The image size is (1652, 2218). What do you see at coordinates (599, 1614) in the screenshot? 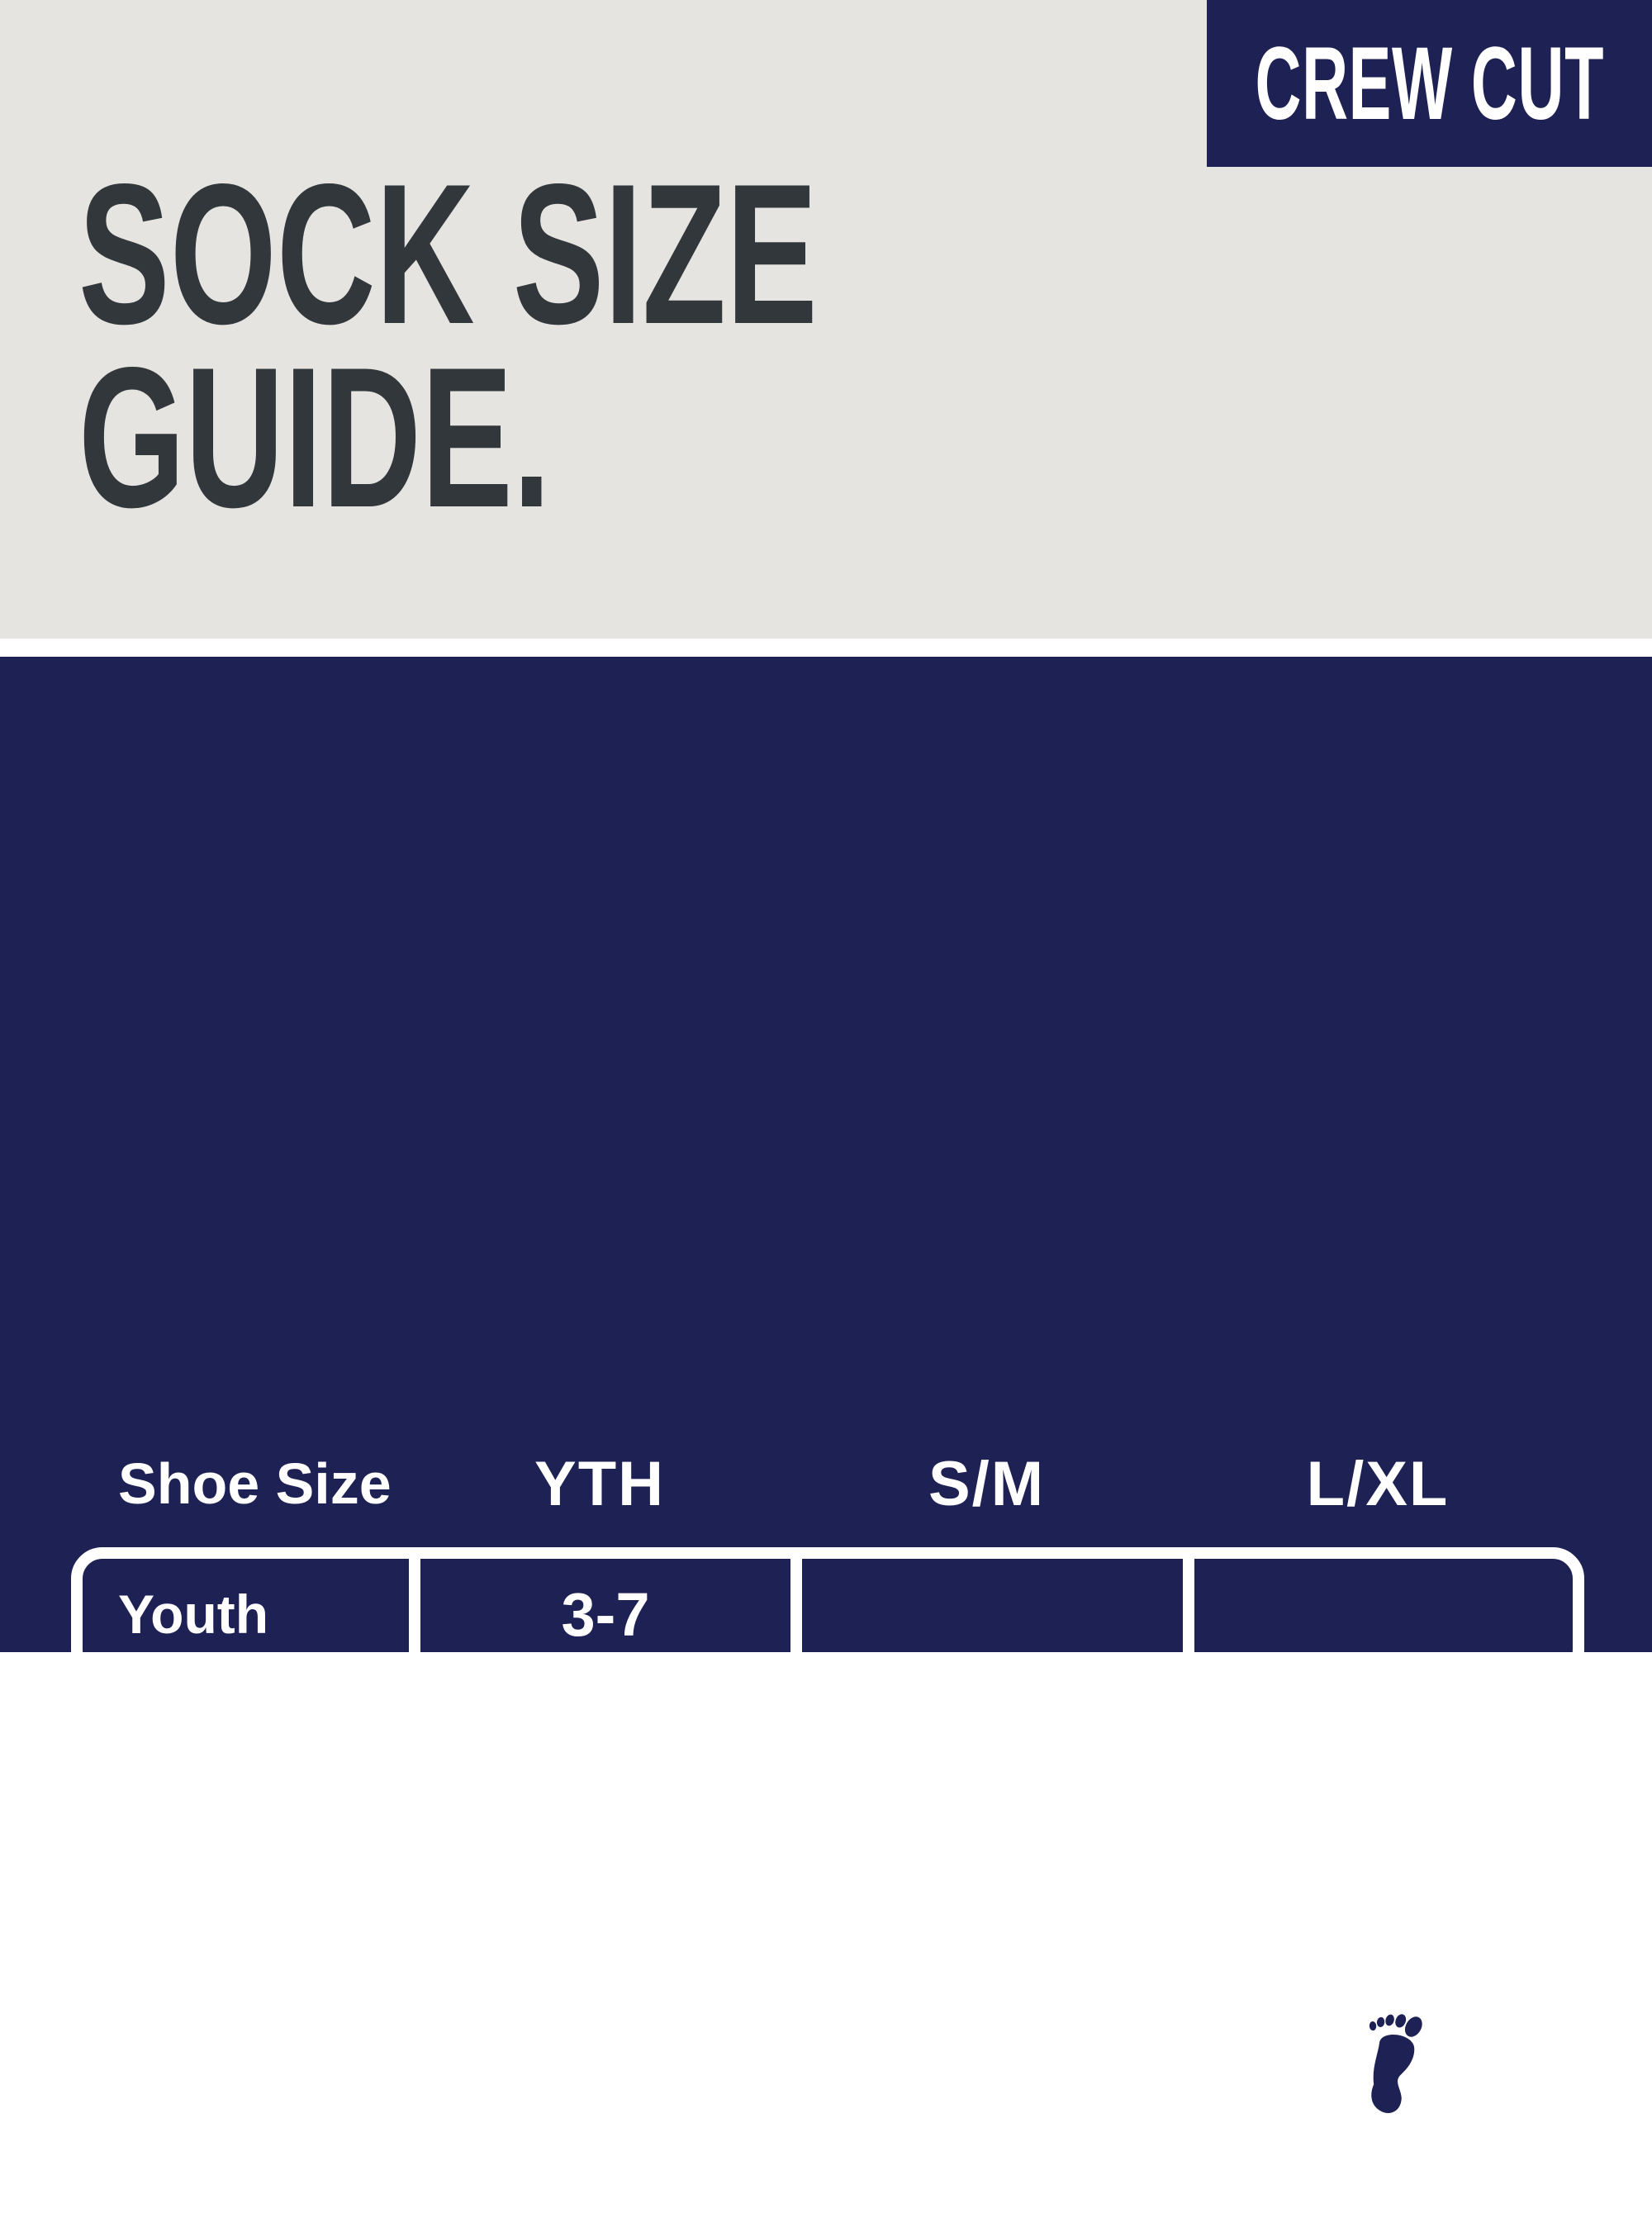
I see `cell-youth-yth: 3-7` at bounding box center [599, 1614].